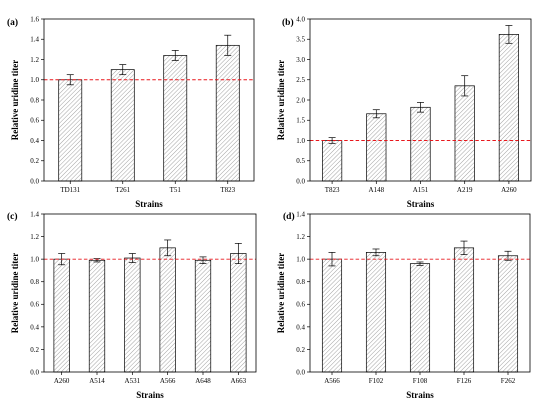 The image size is (554, 412). Describe the element at coordinates (203, 381) in the screenshot. I see `x-tick-label: A648` at that location.